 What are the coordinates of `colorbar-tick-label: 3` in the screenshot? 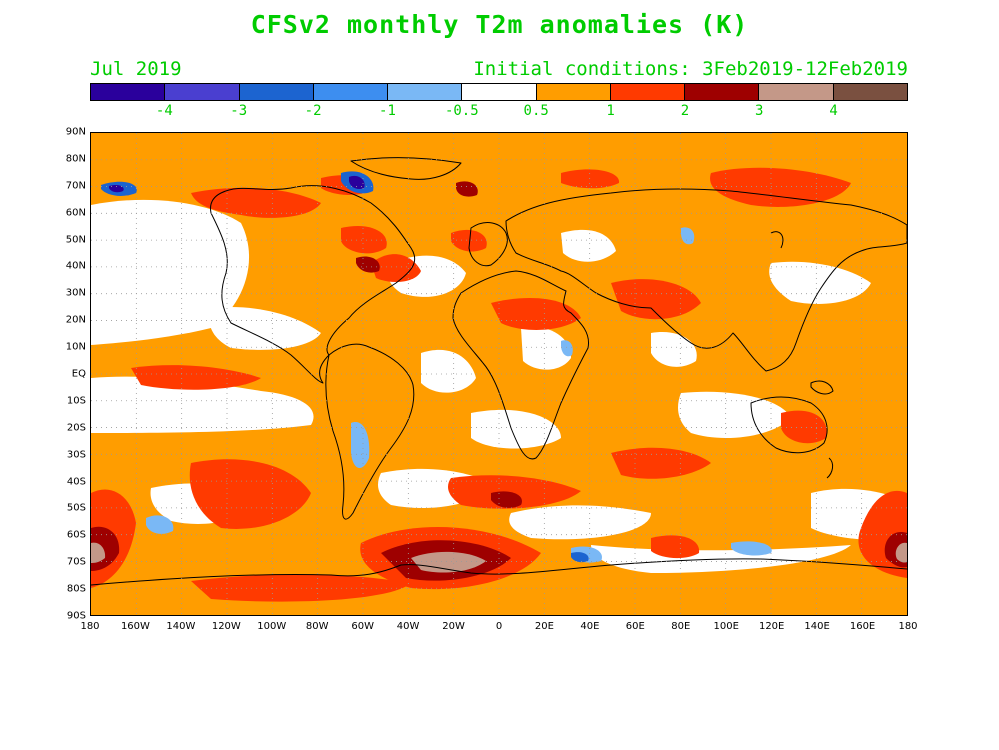 It's located at (759, 111).